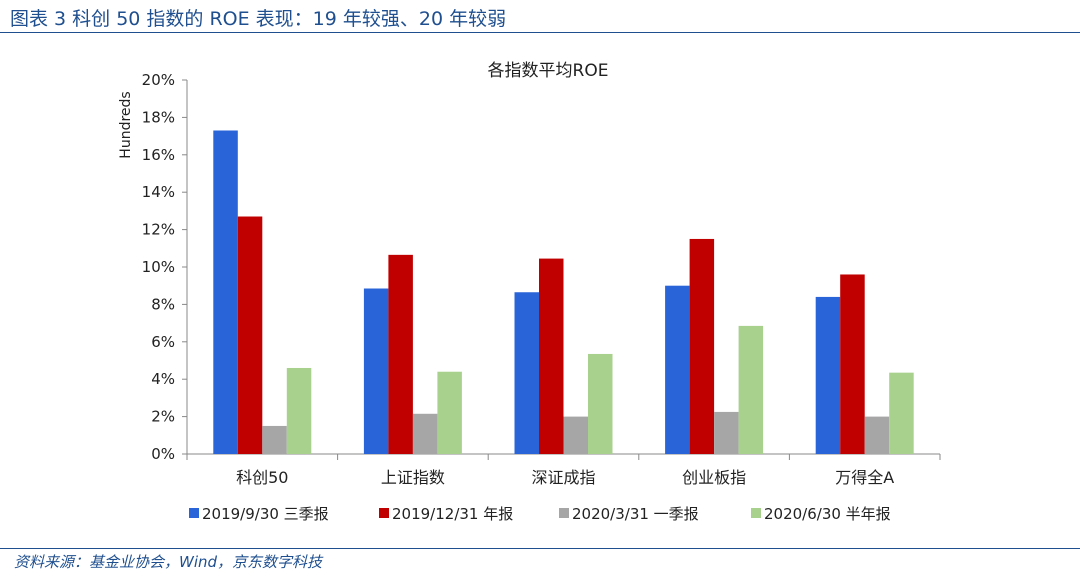 This screenshot has height=577, width=1080. What do you see at coordinates (827, 514) in the screenshot?
I see `legend-label: 2020/6/30 半年报` at bounding box center [827, 514].